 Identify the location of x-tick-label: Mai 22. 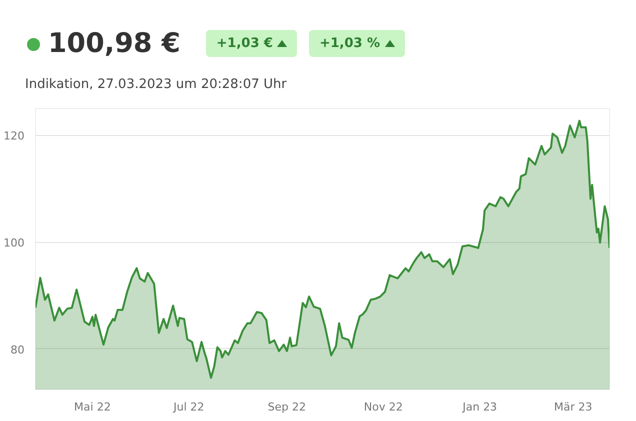
(92, 407).